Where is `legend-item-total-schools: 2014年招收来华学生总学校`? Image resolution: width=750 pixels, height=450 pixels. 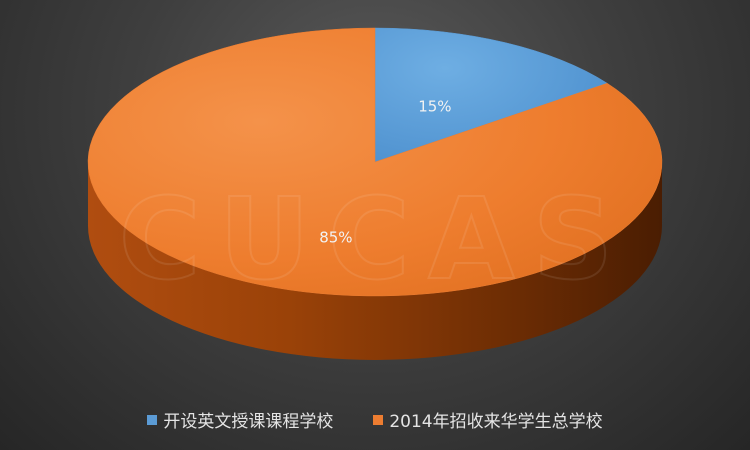
legend-item-total-schools: 2014年招收来华学生总学校 is located at coordinates (488, 419).